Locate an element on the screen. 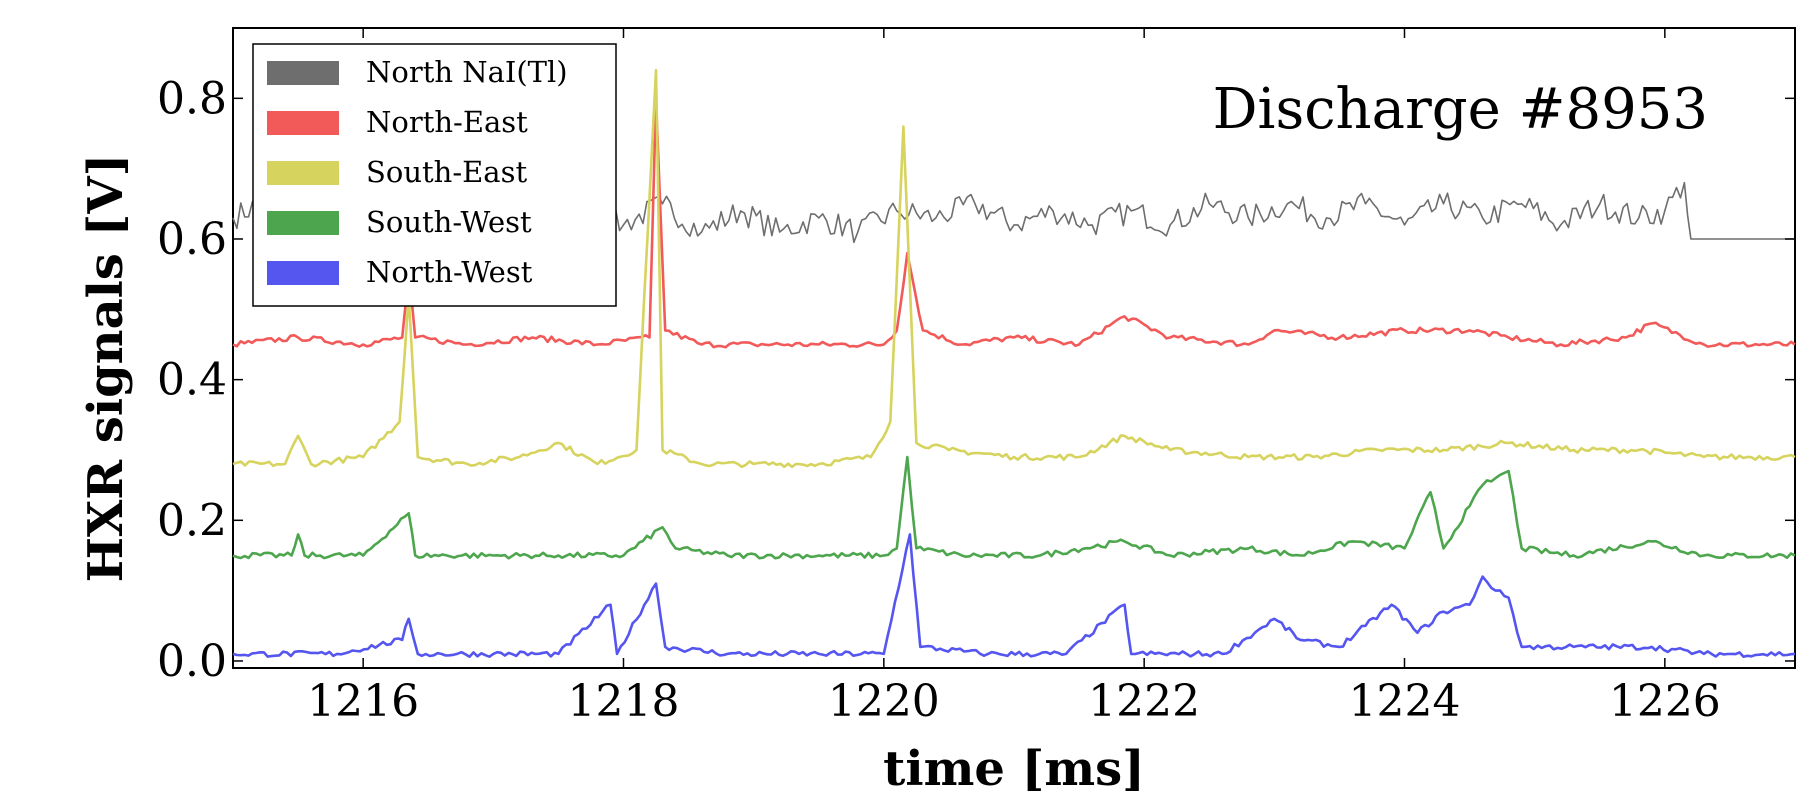  x-tick-label: 1222 is located at coordinates (1144, 701).